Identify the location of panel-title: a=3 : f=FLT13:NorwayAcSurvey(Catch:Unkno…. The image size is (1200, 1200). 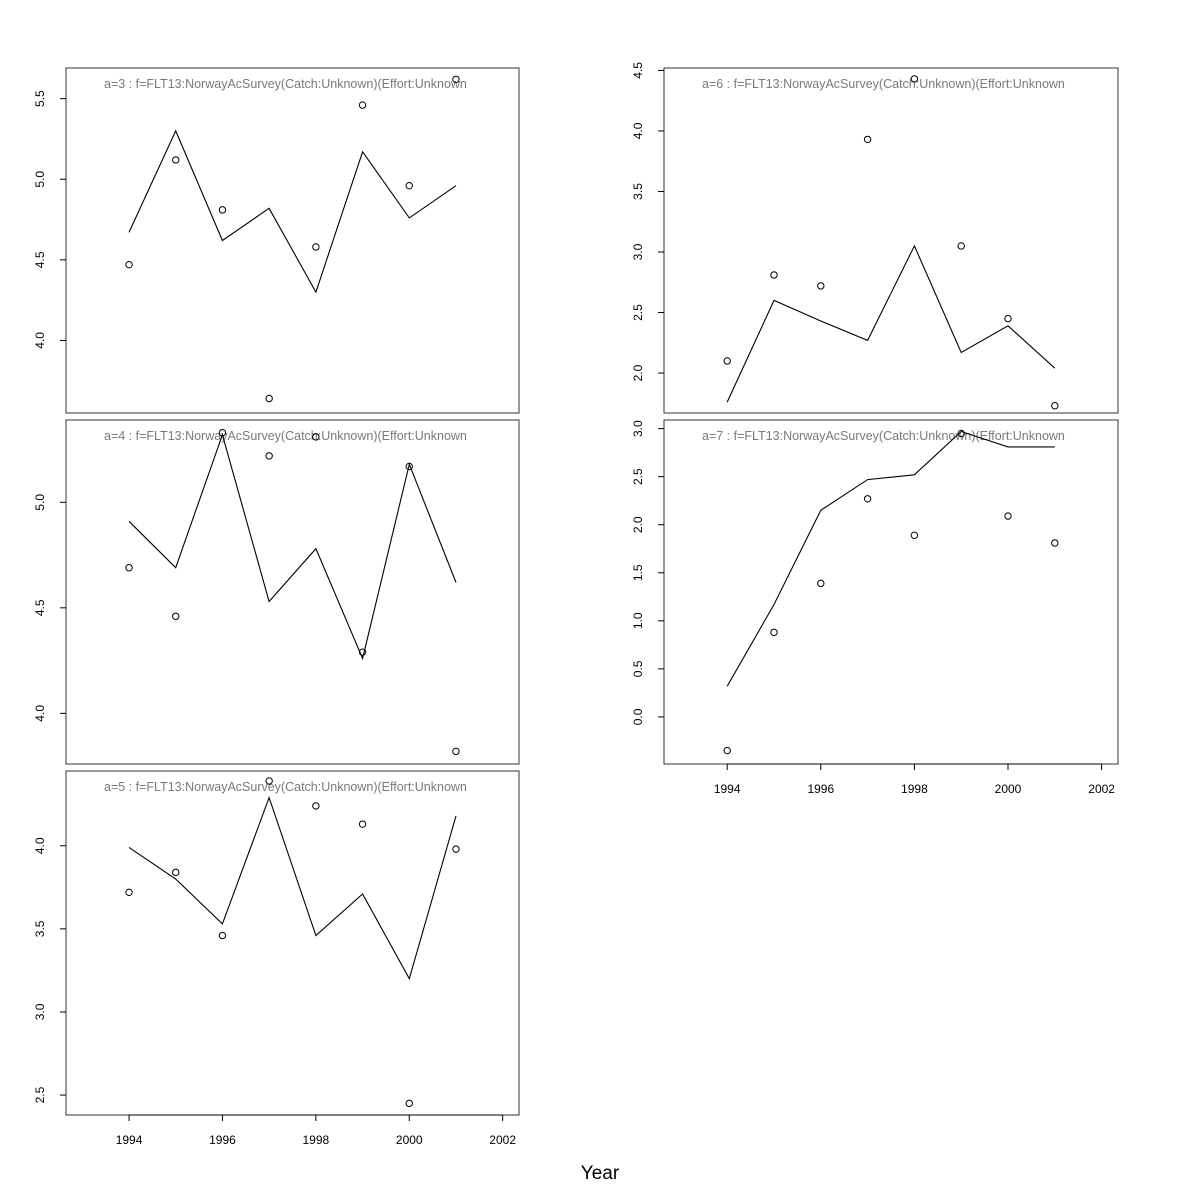
(285, 84).